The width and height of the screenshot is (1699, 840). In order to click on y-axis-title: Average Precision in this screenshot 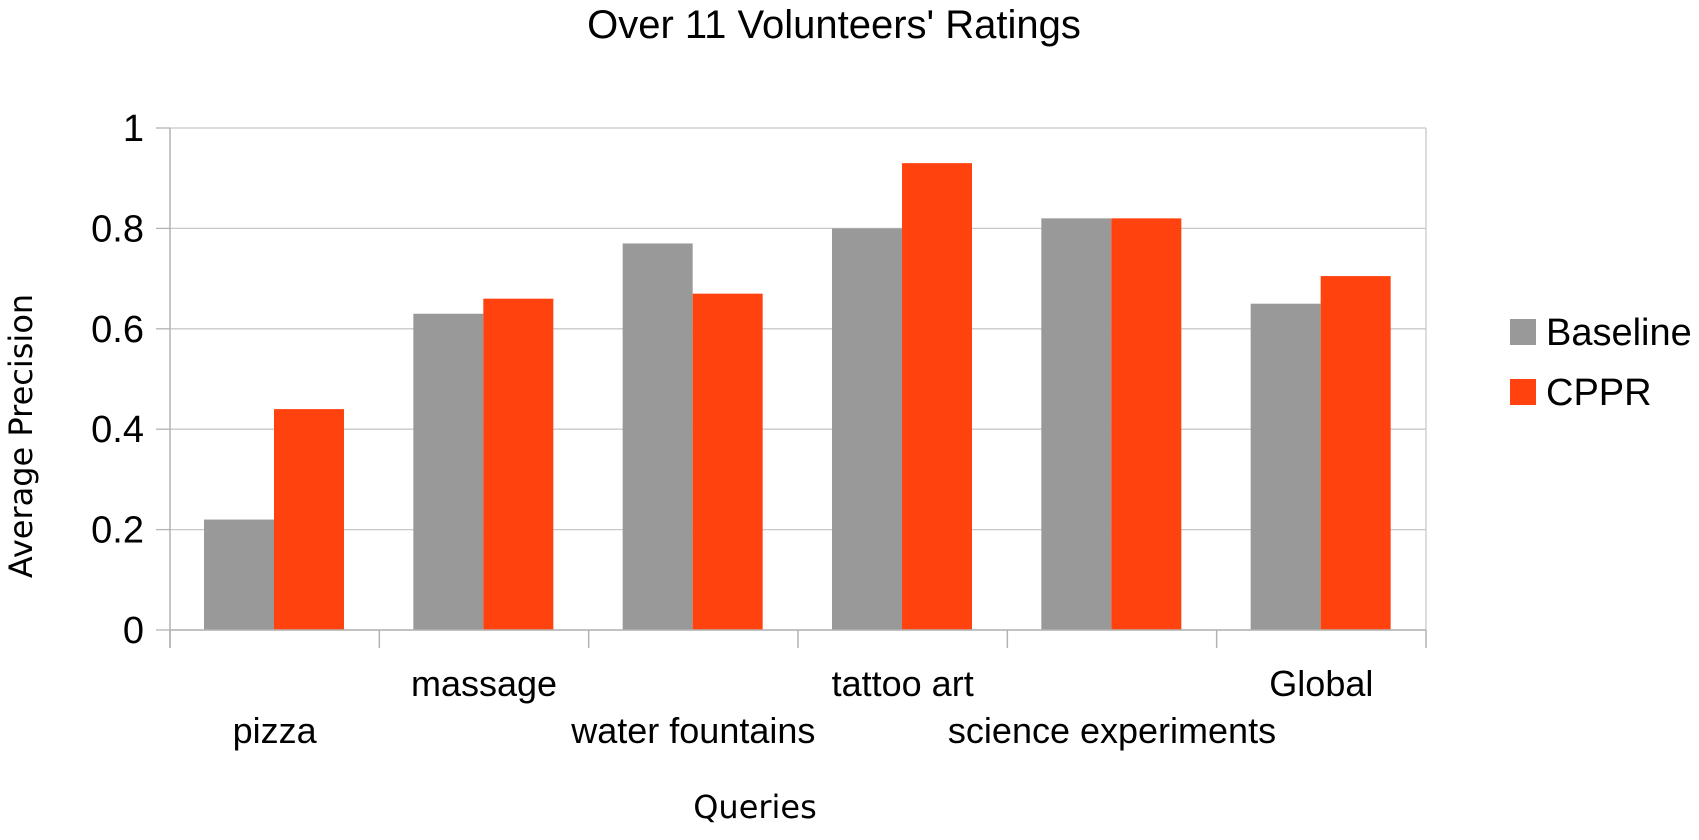, I will do `click(21, 436)`.